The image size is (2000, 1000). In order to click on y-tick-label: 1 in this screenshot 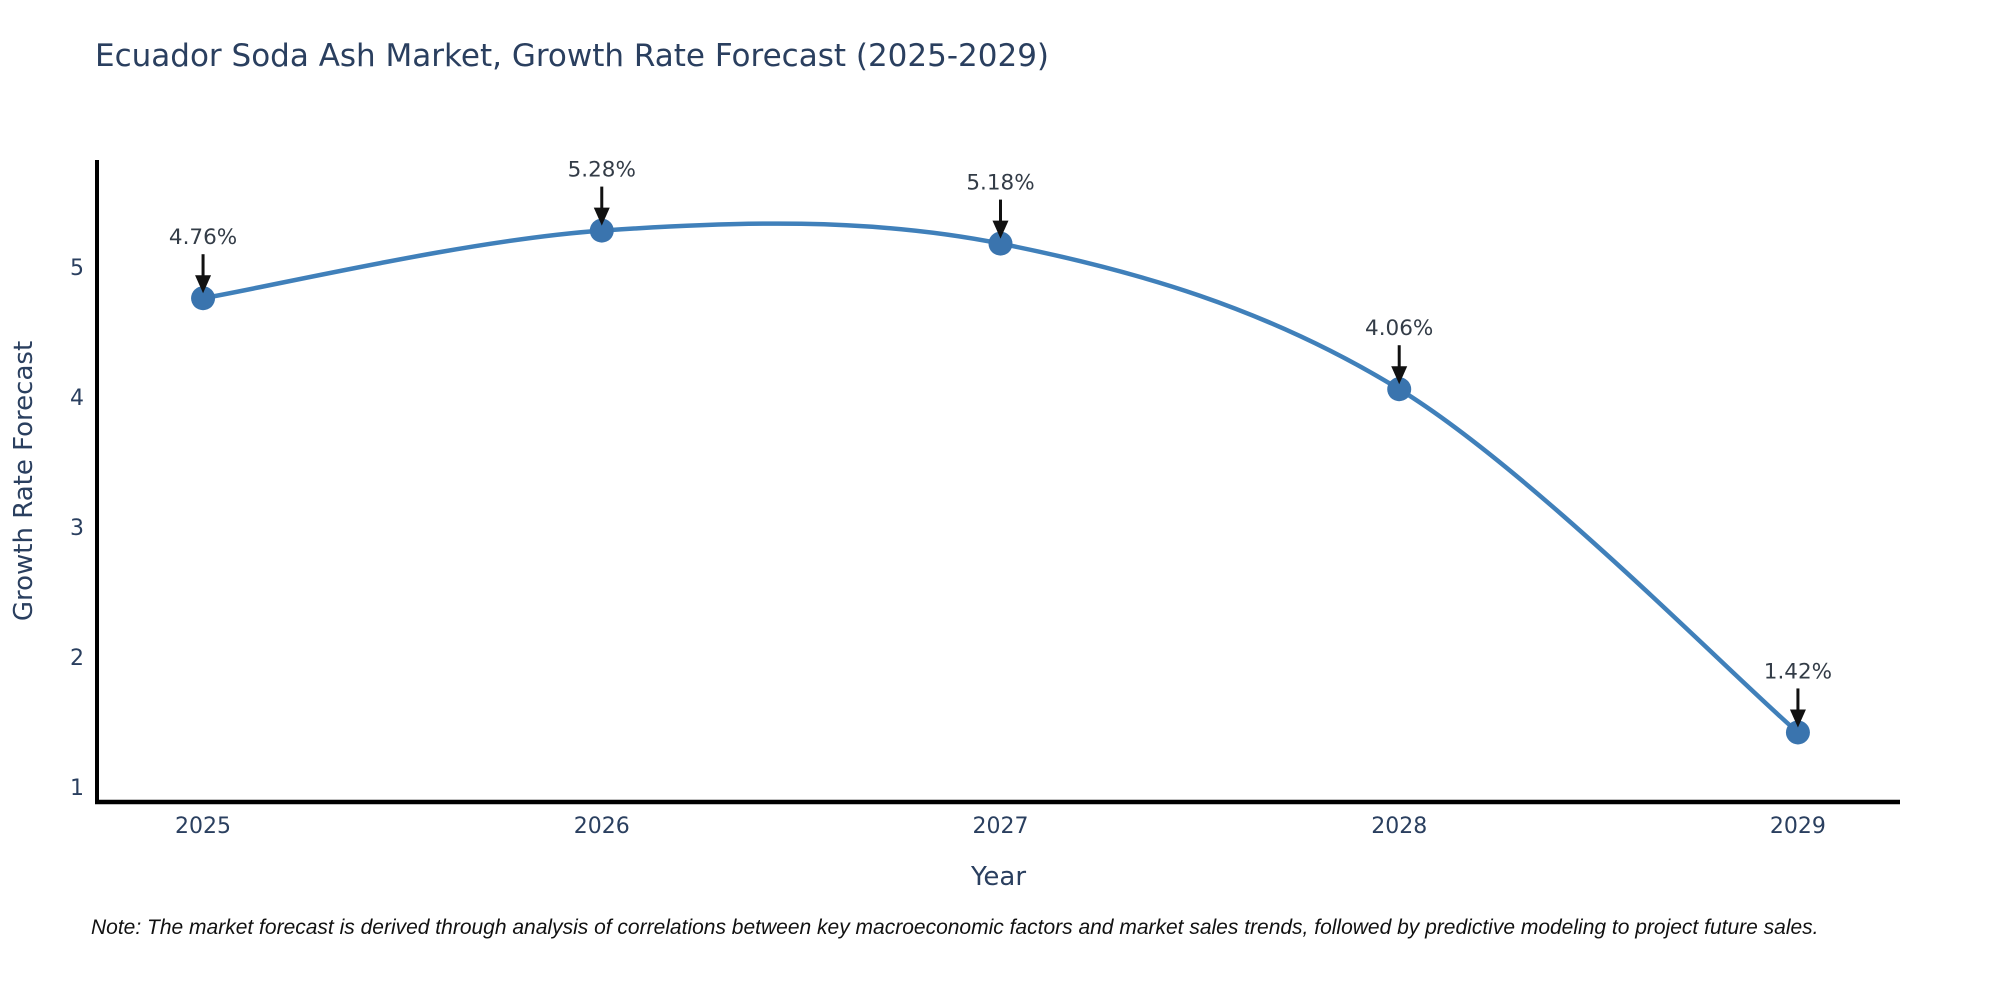, I will do `click(77, 788)`.